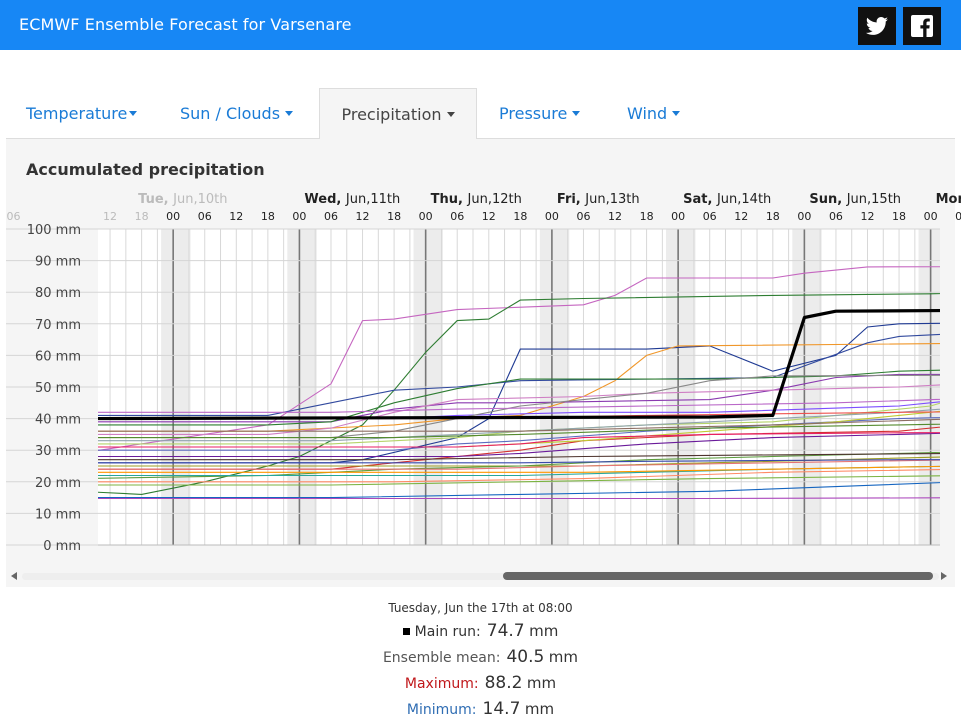 This screenshot has height=725, width=961. I want to click on min-label: Minimum:, so click(441, 710).